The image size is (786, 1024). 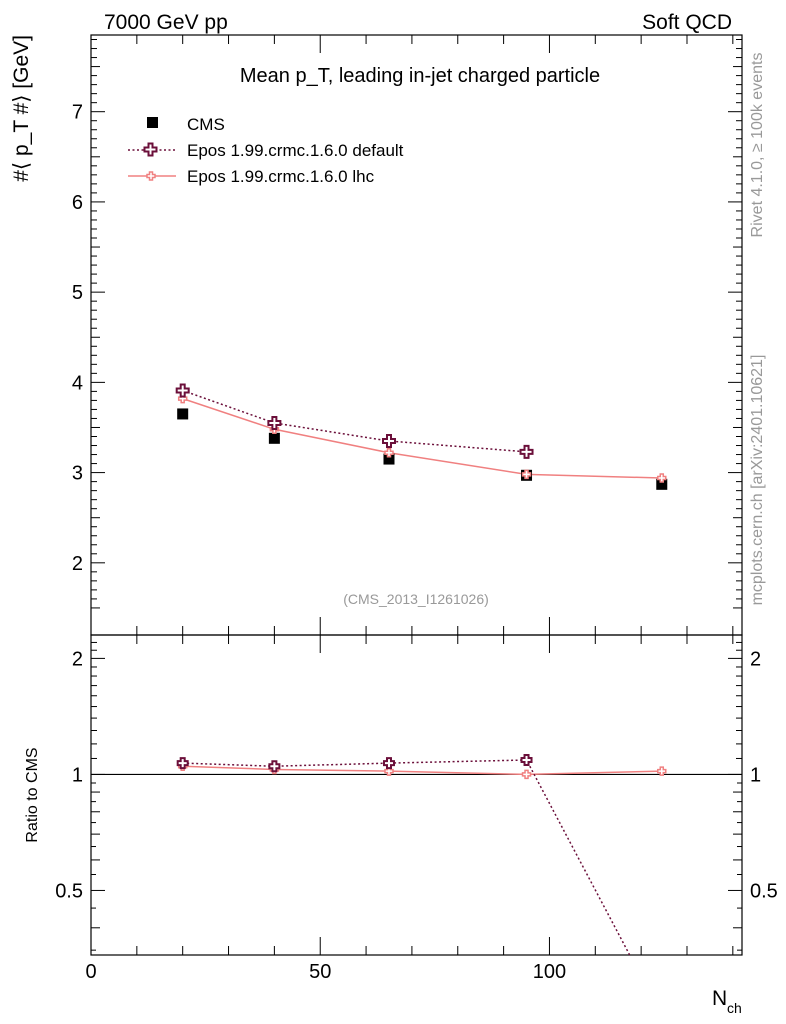 What do you see at coordinates (320, 972) in the screenshot?
I see `ratio-x-tick-label: 50` at bounding box center [320, 972].